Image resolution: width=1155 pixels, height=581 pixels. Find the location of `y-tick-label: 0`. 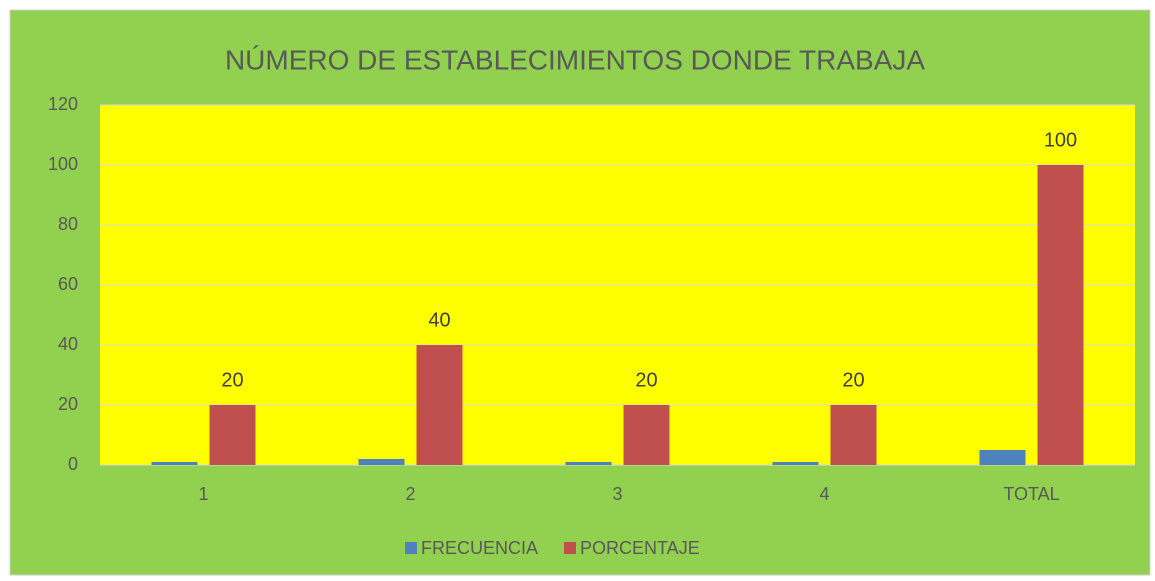

y-tick-label: 0 is located at coordinates (73, 464).